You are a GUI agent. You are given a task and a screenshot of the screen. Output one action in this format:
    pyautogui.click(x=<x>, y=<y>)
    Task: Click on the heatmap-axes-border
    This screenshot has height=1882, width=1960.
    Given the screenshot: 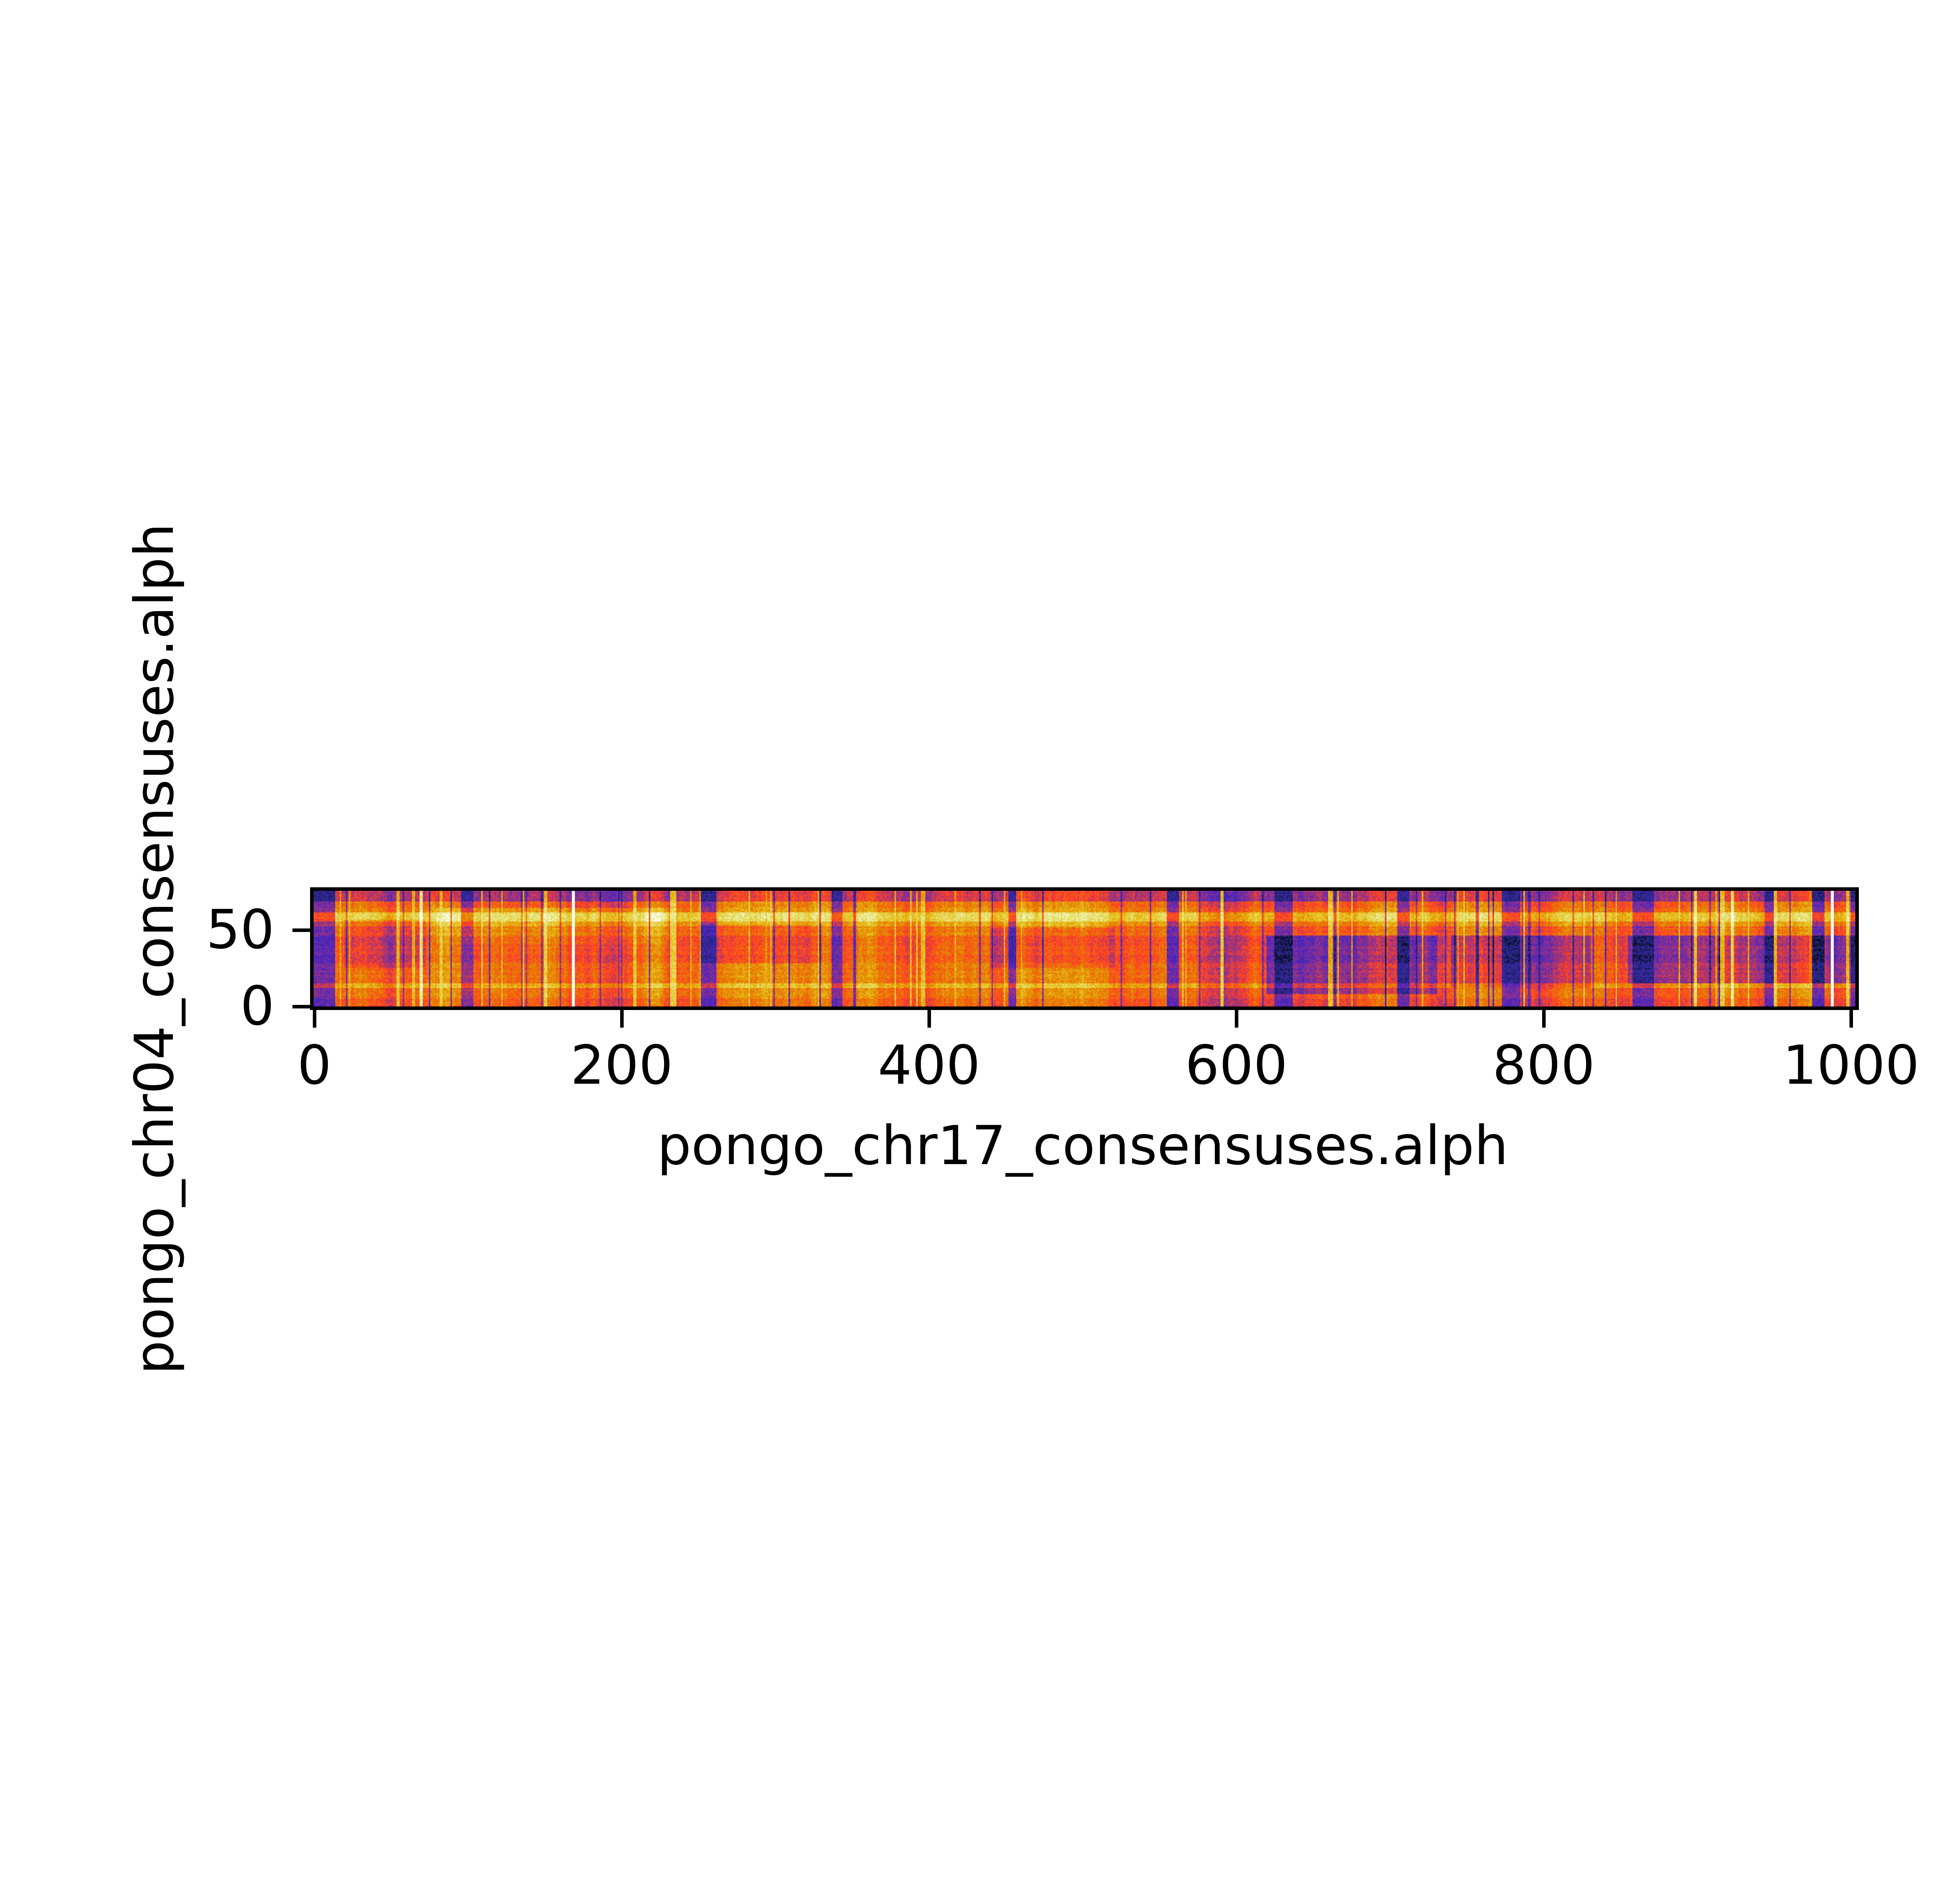 What is the action you would take?
    pyautogui.click(x=1084, y=948)
    